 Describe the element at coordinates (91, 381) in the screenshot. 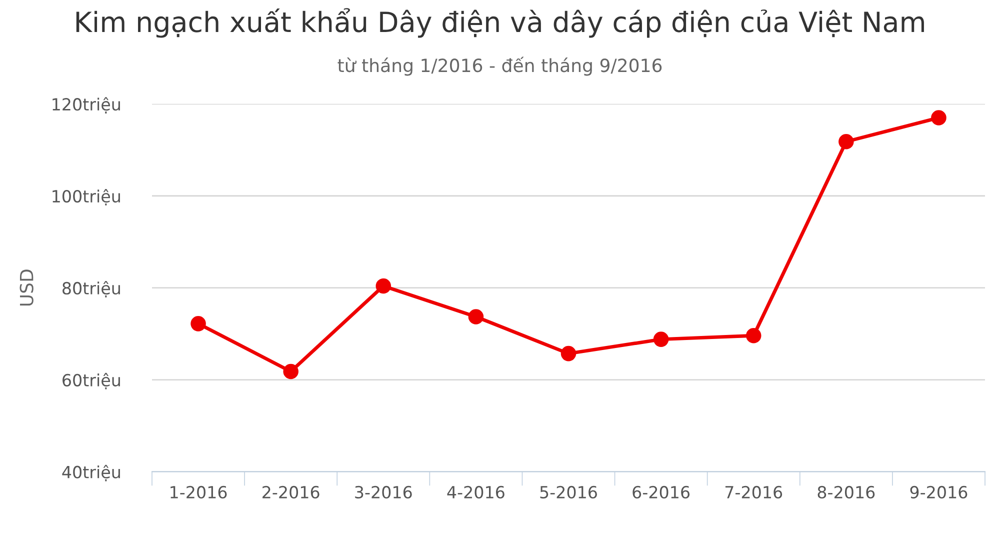

I see `y-tick-label: 60triệu` at that location.